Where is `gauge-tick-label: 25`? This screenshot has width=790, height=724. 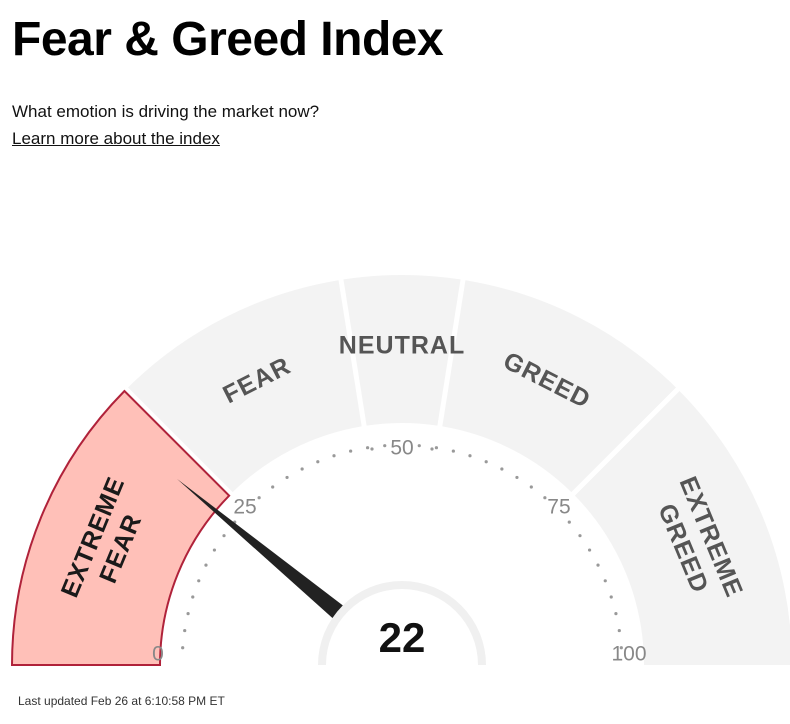
gauge-tick-label: 25 is located at coordinates (244, 507).